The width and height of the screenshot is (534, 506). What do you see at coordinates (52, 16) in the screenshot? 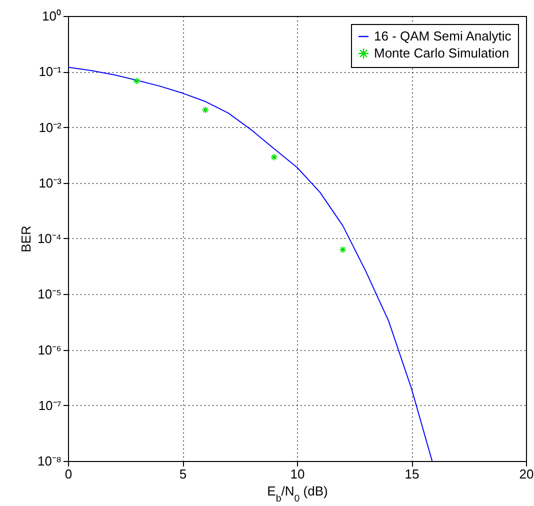
I see `y-tick-label: 10⁰` at bounding box center [52, 16].